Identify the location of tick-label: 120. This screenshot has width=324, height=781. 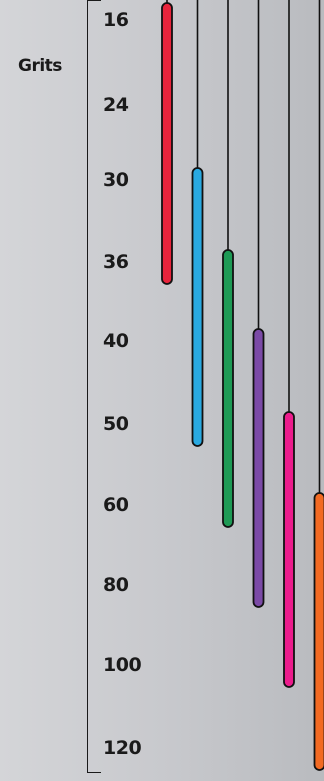
(122, 748).